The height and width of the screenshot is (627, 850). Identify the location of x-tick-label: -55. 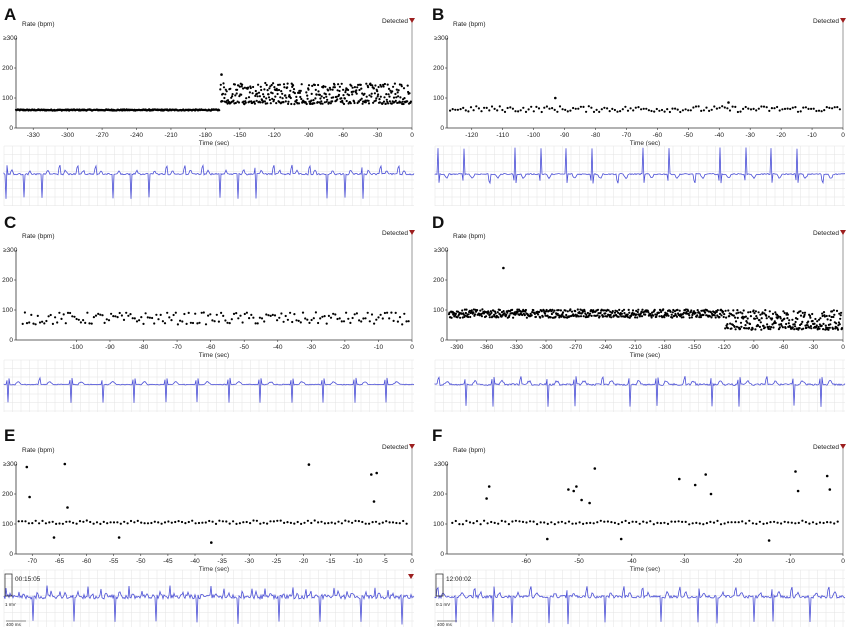
(114, 561).